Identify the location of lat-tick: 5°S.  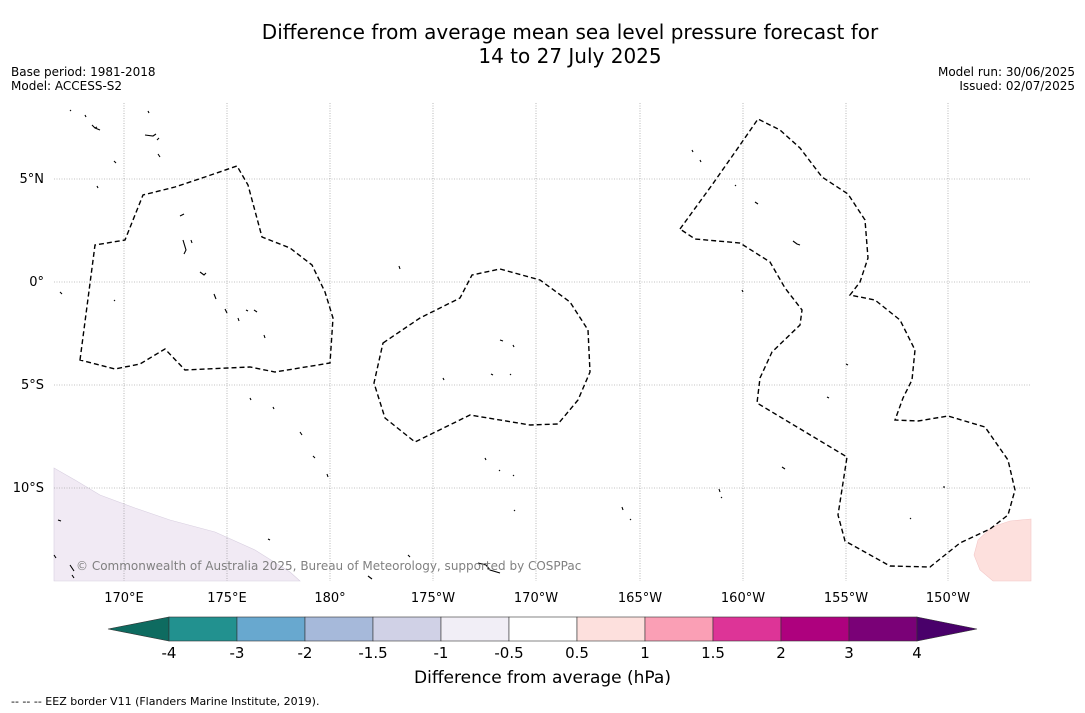
(32, 385).